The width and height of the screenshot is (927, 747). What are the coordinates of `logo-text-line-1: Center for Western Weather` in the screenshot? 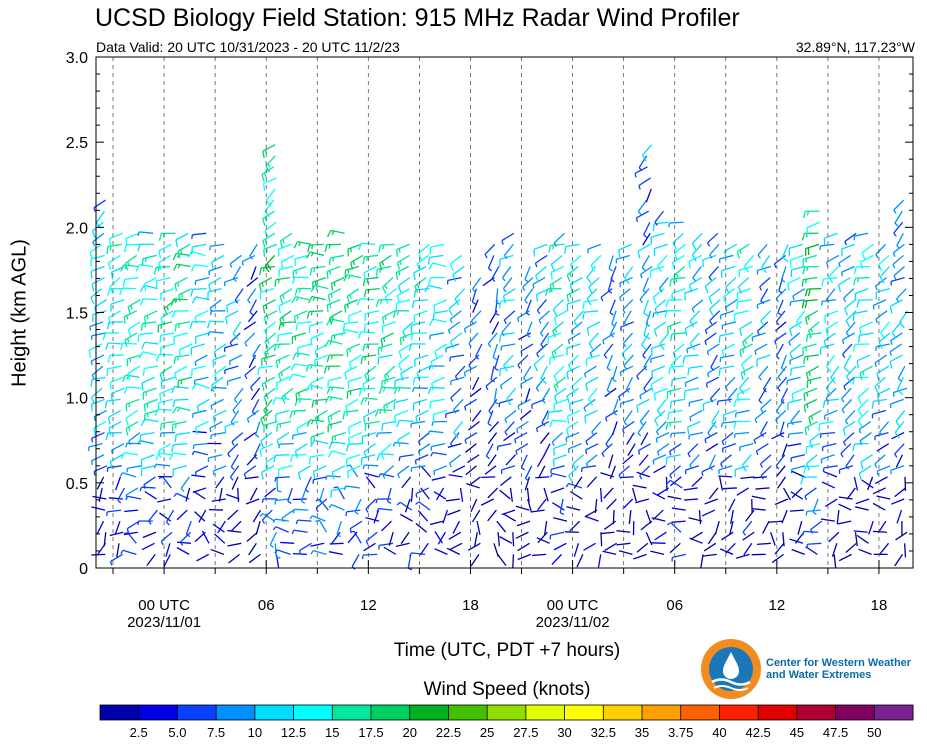 It's located at (839, 663).